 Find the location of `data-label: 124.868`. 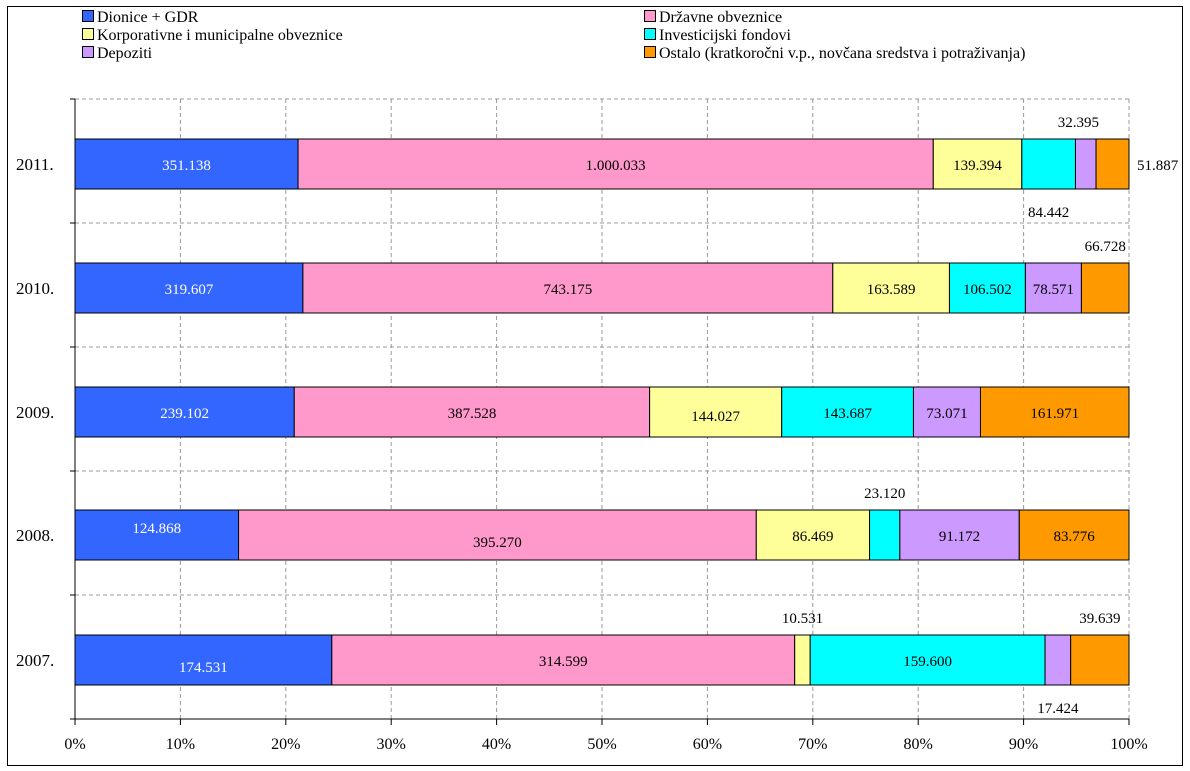

data-label: 124.868 is located at coordinates (156, 529).